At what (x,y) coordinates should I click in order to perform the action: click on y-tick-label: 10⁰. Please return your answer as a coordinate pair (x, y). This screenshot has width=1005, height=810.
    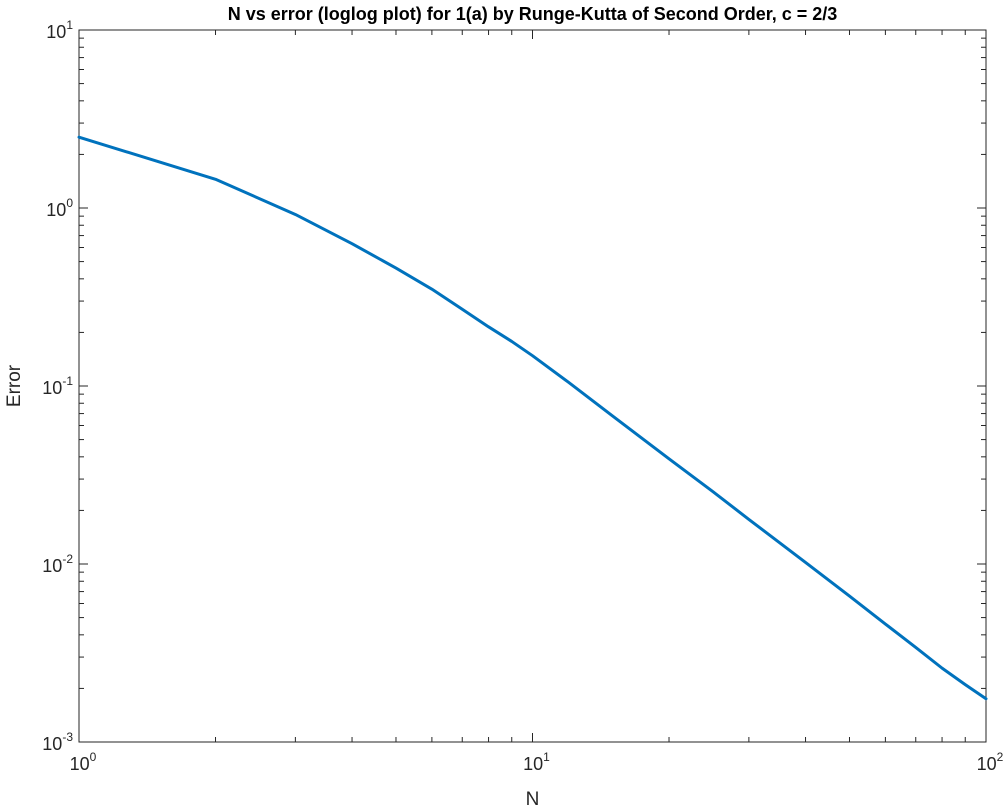
    Looking at the image, I should click on (59, 208).